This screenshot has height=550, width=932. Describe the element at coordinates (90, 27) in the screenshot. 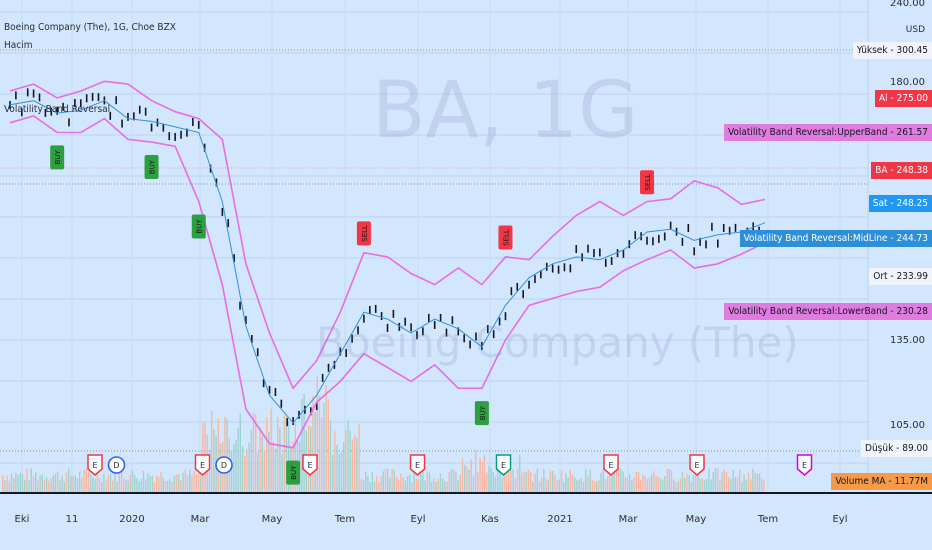

I see `symbol-title: Boeing Company (The), 1G, Choe BZX` at that location.